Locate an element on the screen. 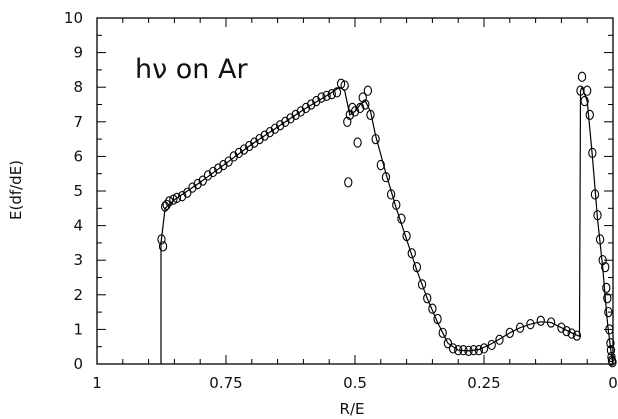  x-tick-label: 0.5 is located at coordinates (355, 383).